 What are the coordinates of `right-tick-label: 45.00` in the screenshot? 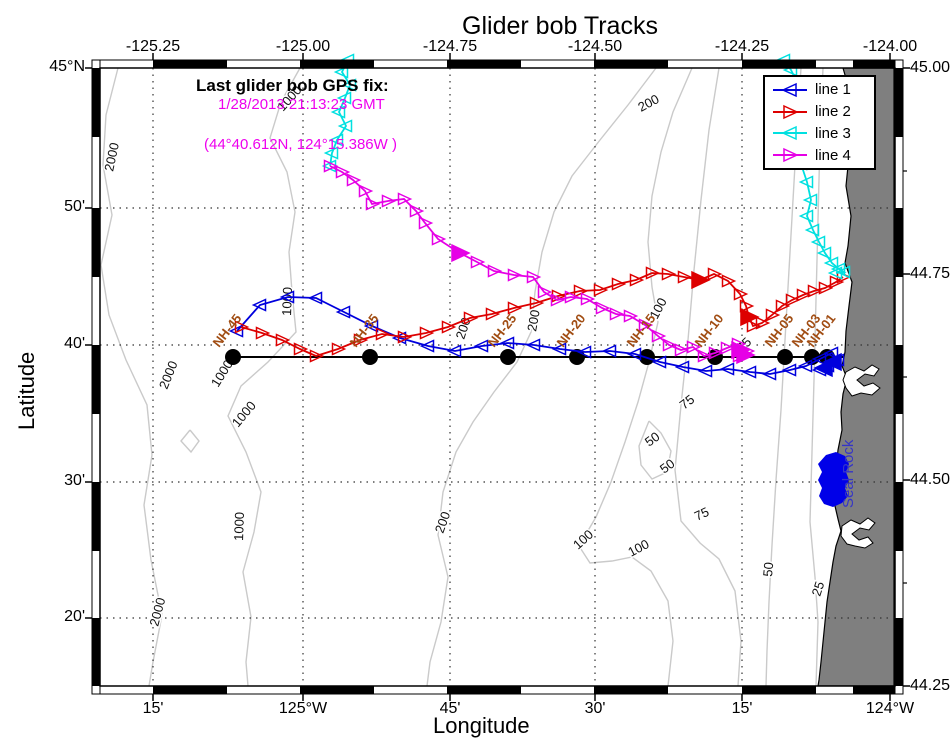 It's located at (930, 67).